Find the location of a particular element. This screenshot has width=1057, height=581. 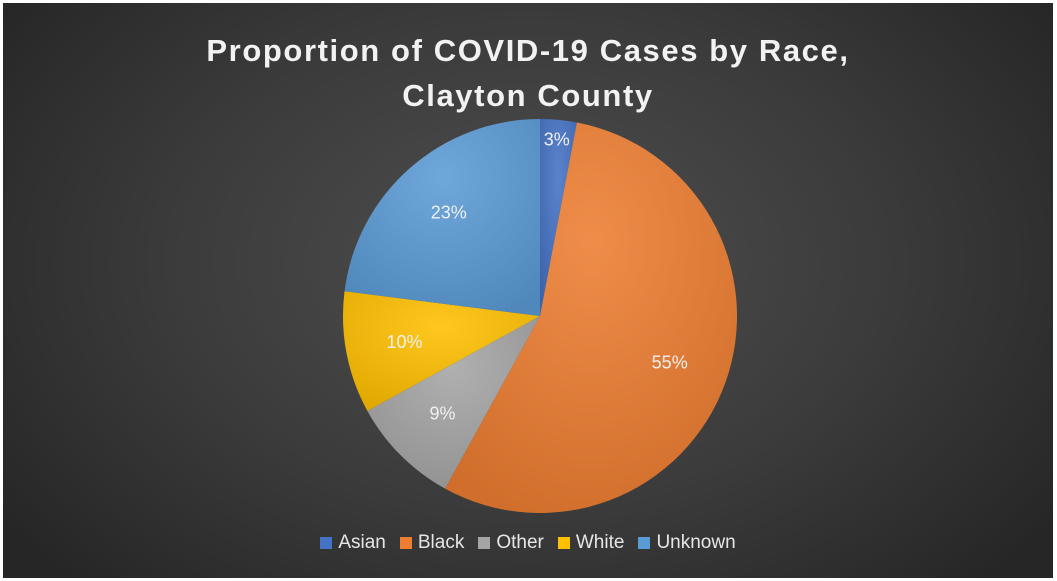

legend-label-white: White is located at coordinates (600, 542).